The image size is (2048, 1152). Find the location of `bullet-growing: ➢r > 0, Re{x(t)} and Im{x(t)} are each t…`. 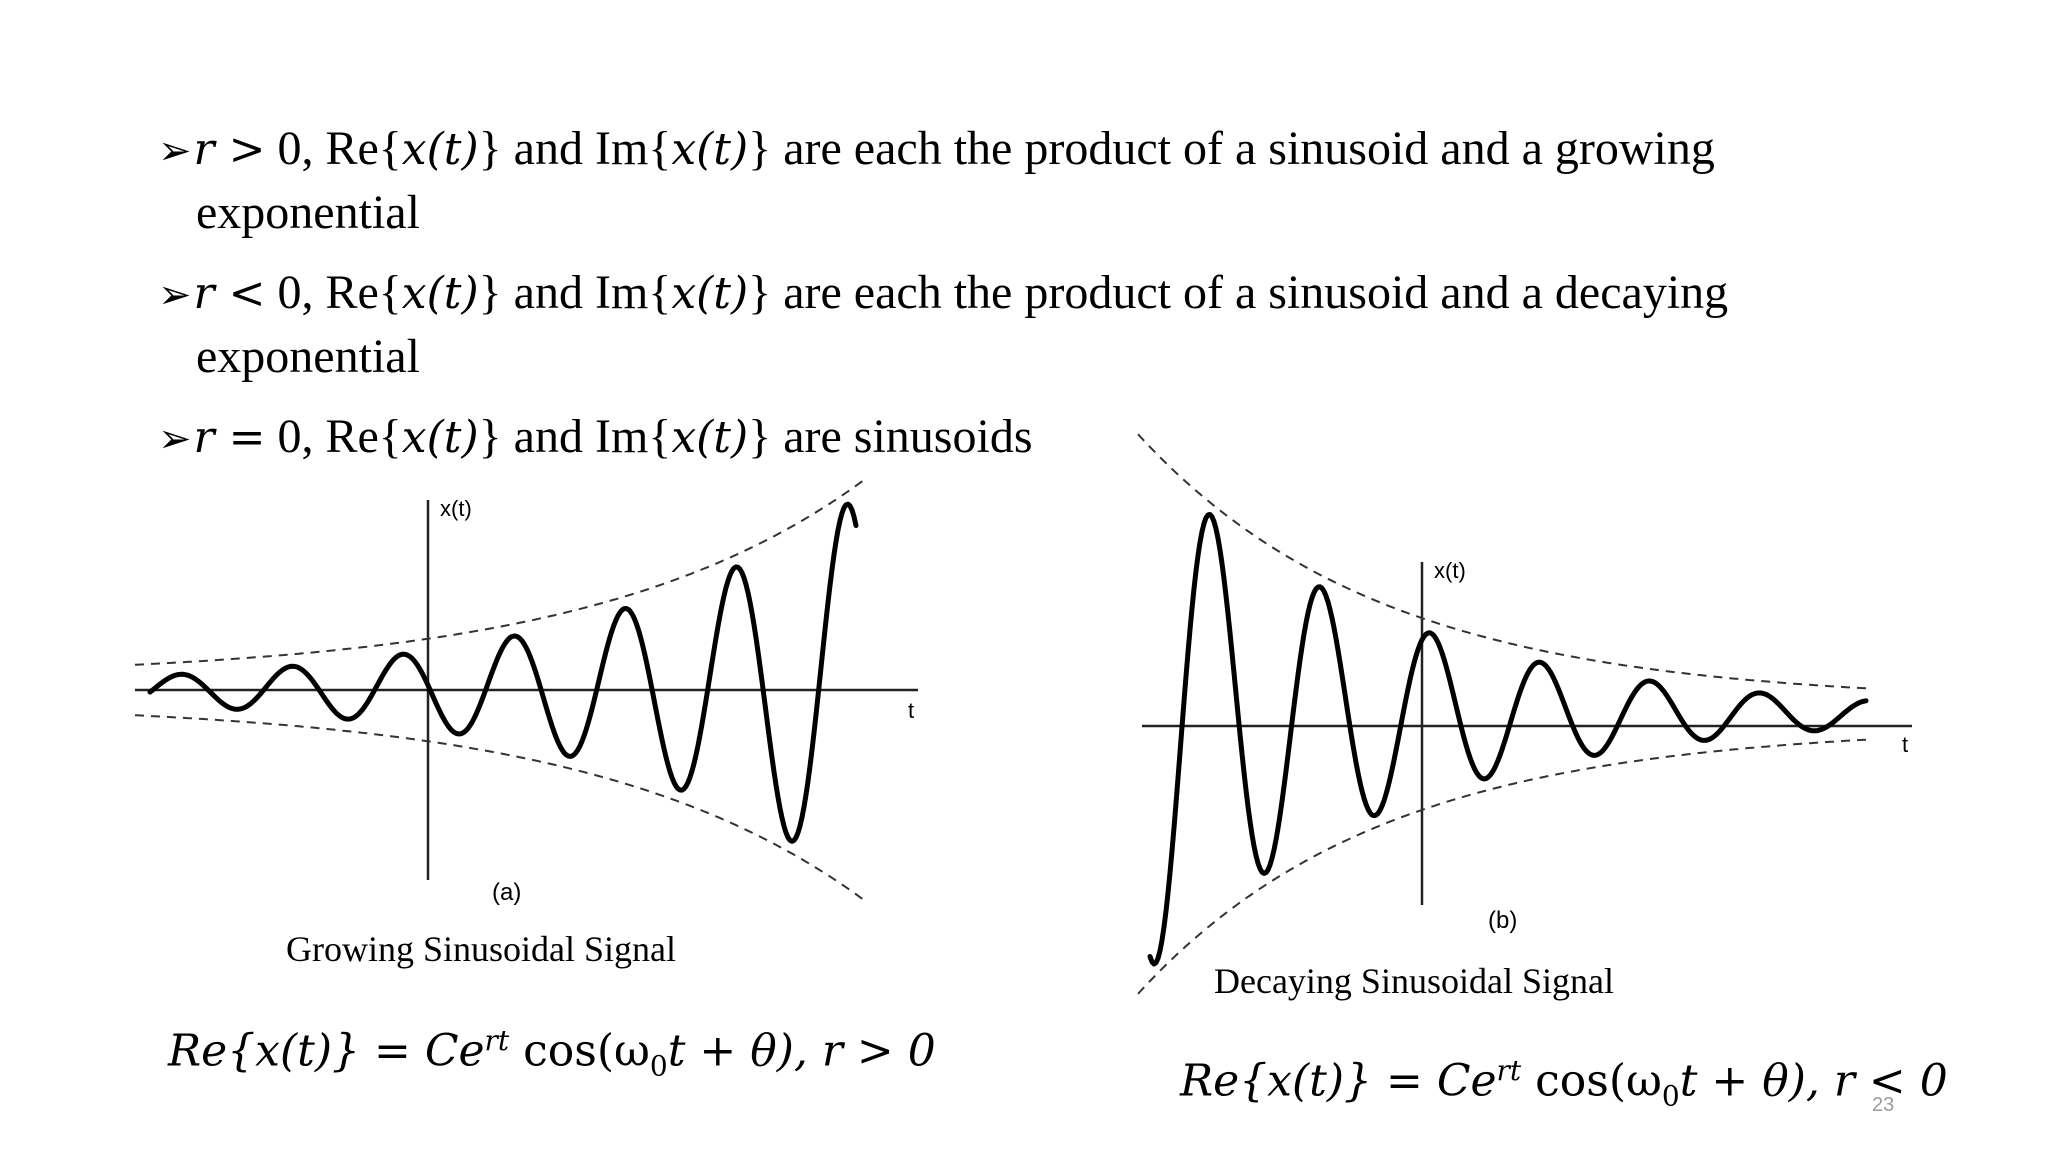

bullet-growing: ➢r > 0, Re{x(t)} and Im{x(t)} are each t… is located at coordinates (1033, 181).